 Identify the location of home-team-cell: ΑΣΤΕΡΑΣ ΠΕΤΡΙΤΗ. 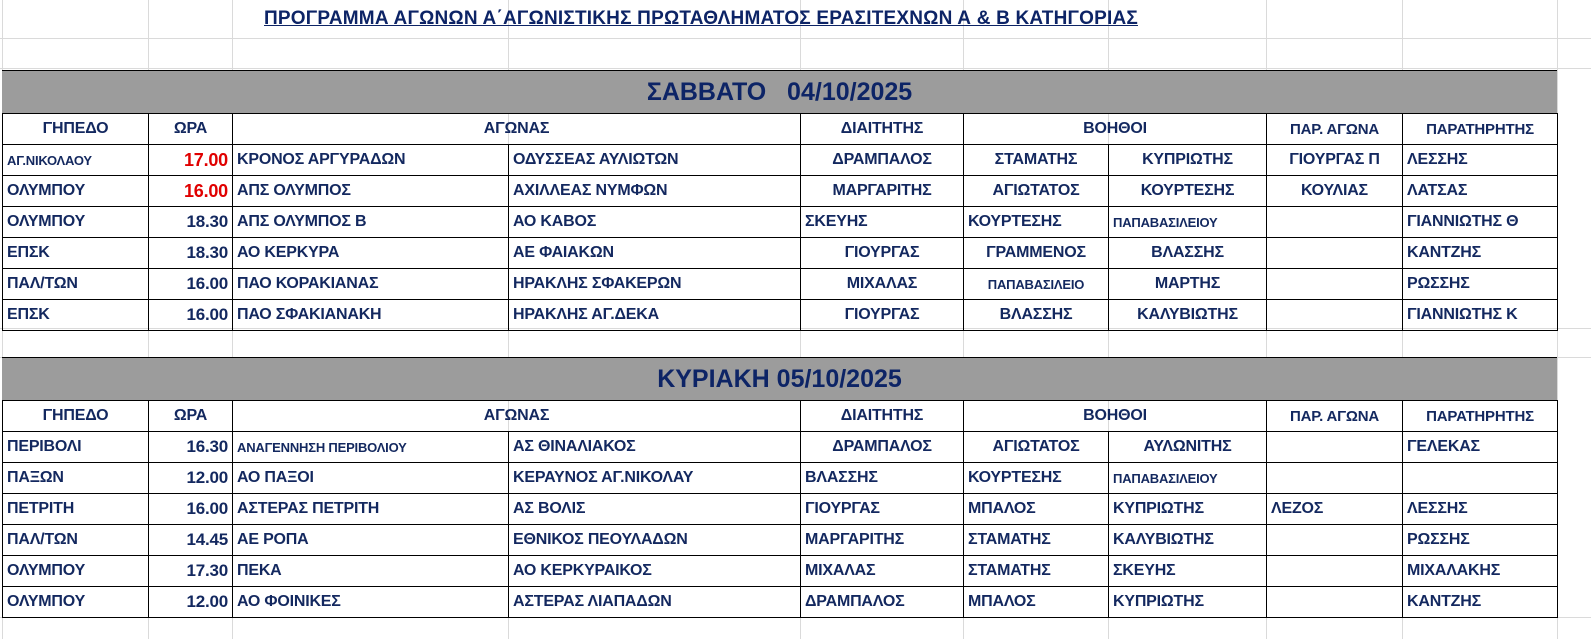
(370, 509).